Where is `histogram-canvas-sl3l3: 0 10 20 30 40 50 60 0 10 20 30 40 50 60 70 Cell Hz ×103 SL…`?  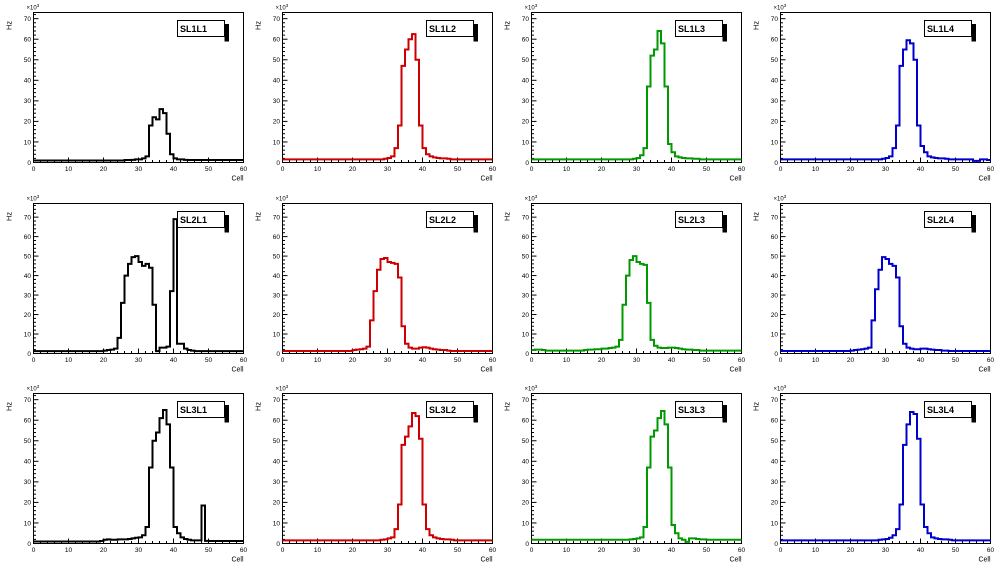 histogram-canvas-sl3l3: 0 10 20 30 40 50 60 0 10 20 30 40 50 60 70 Cell Hz ×103 SL… is located at coordinates (624, 474).